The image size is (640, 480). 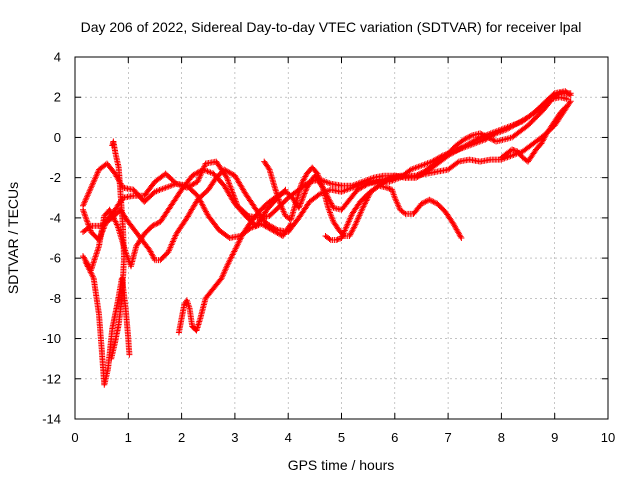 I want to click on y-tick-label: -6, so click(x=55, y=258).